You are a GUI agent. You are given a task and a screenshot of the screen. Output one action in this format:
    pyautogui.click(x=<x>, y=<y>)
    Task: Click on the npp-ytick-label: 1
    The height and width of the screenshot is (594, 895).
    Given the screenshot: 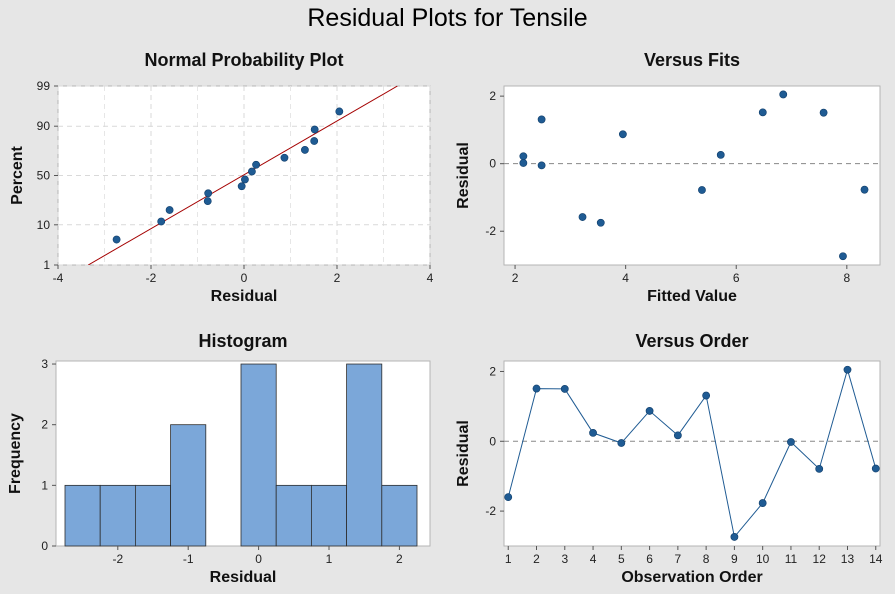 What is the action you would take?
    pyautogui.click(x=46, y=265)
    